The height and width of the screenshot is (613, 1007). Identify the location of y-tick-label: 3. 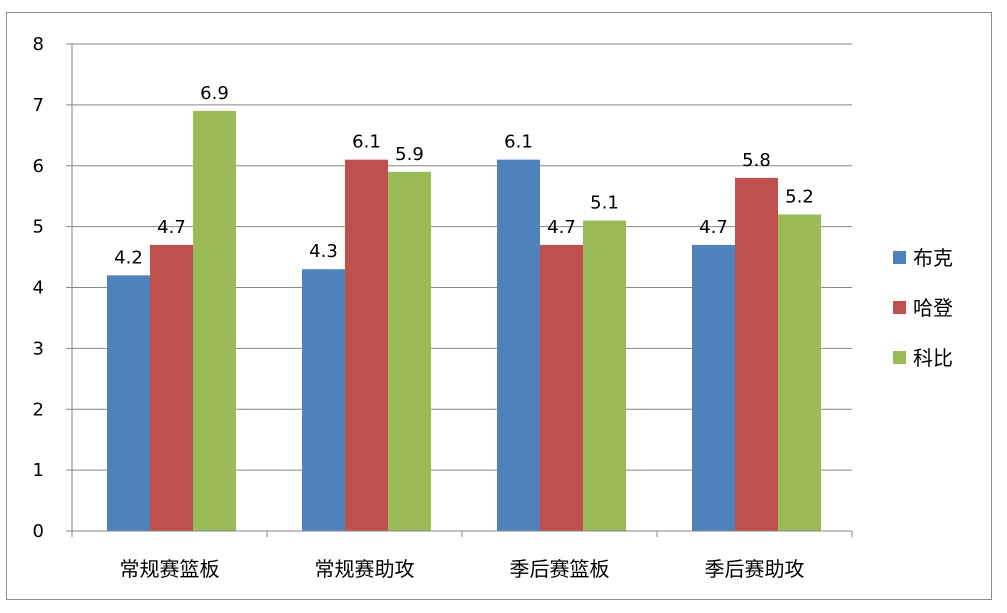
(38, 348).